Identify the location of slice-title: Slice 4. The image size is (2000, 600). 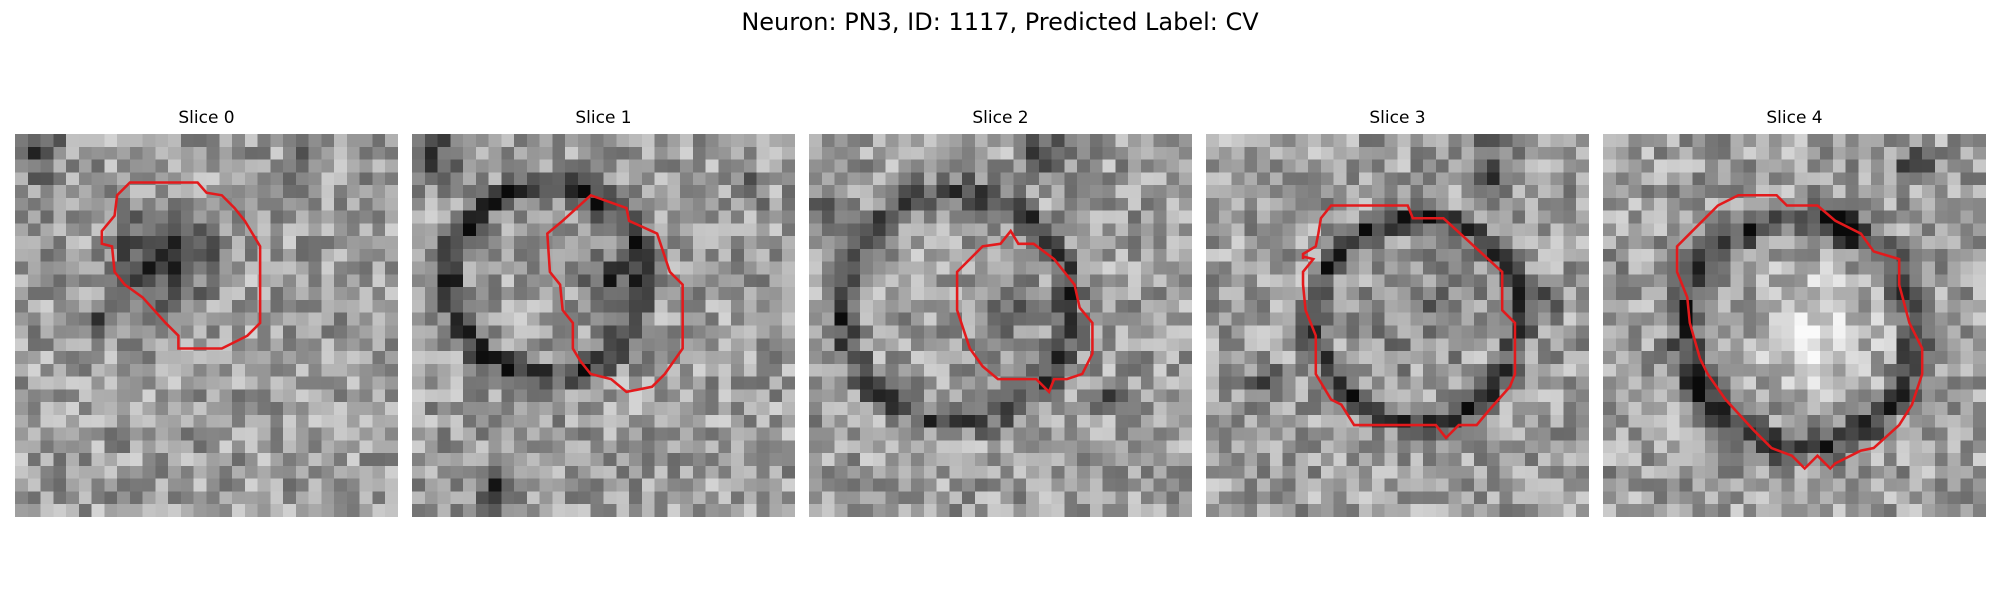
(1794, 118).